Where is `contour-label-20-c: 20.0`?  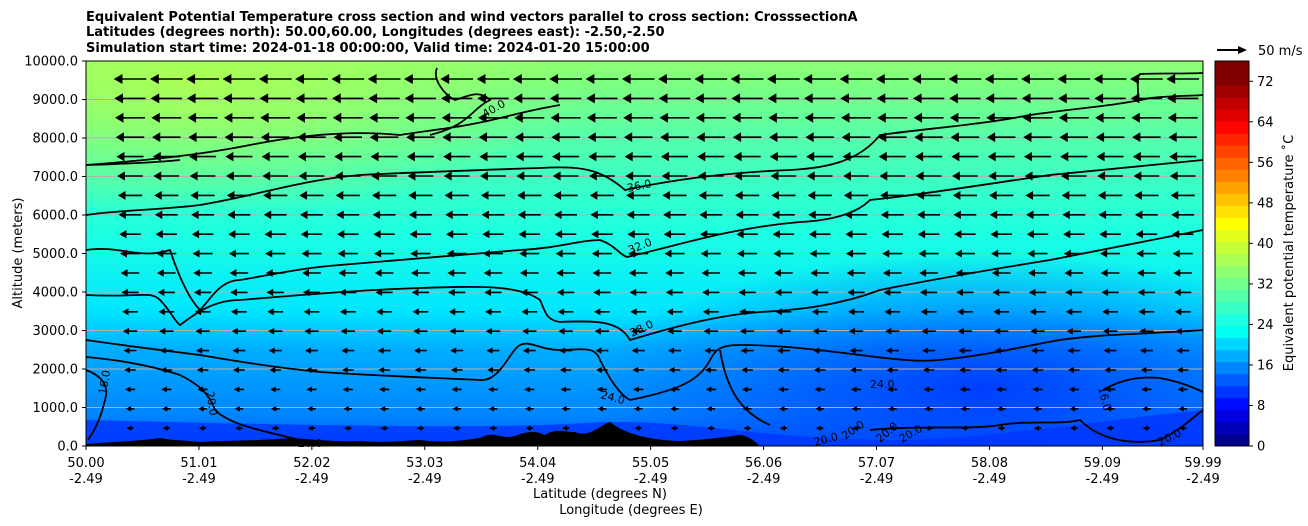
contour-label-20-c: 20.0 is located at coordinates (825, 439).